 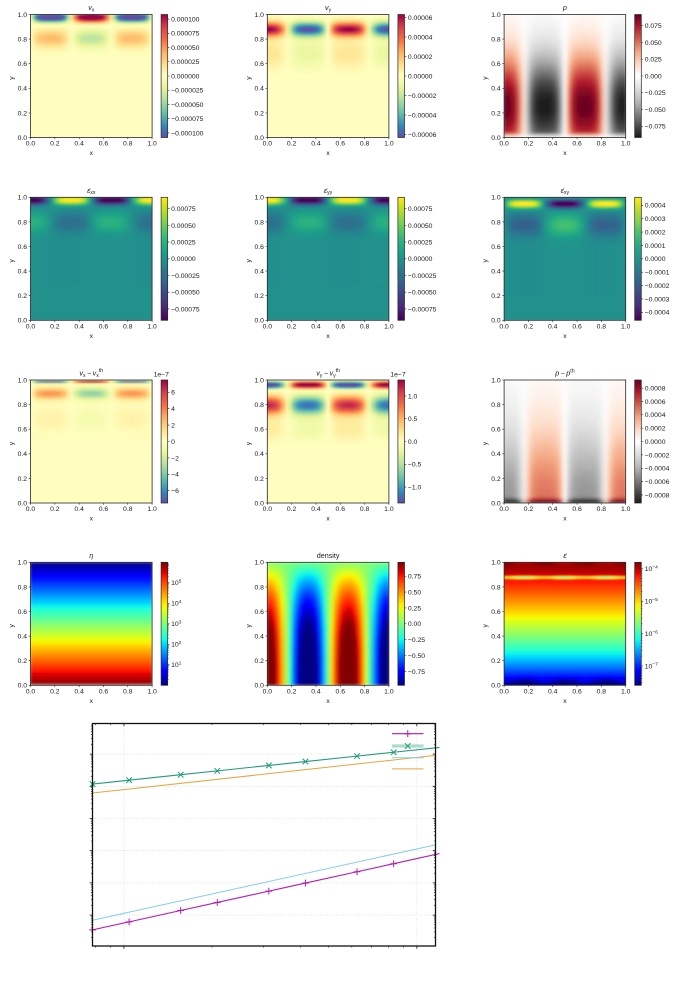 What do you see at coordinates (328, 373) in the screenshot?
I see `svg-text: vy − vyth` at bounding box center [328, 373].